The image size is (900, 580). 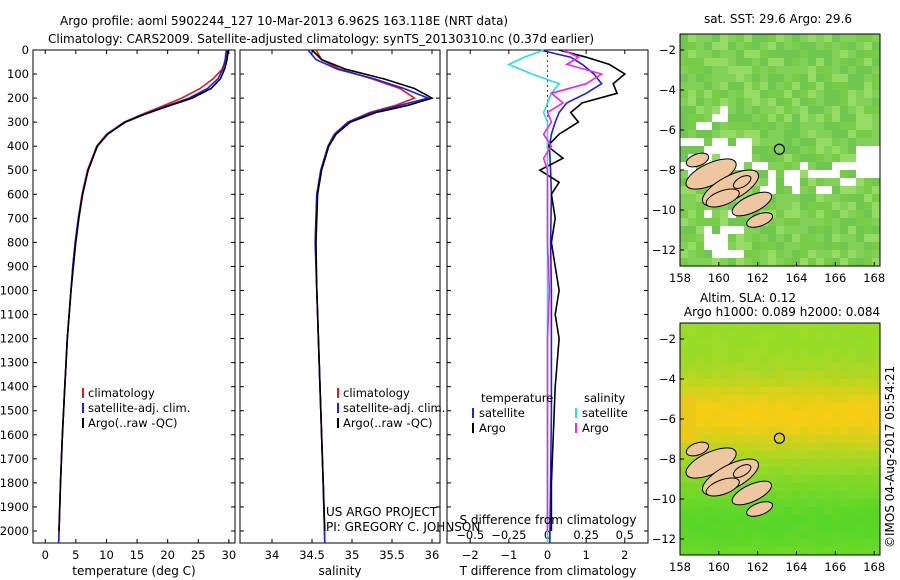 What do you see at coordinates (667, 339) in the screenshot?
I see `y-tick-label: −2` at bounding box center [667, 339].